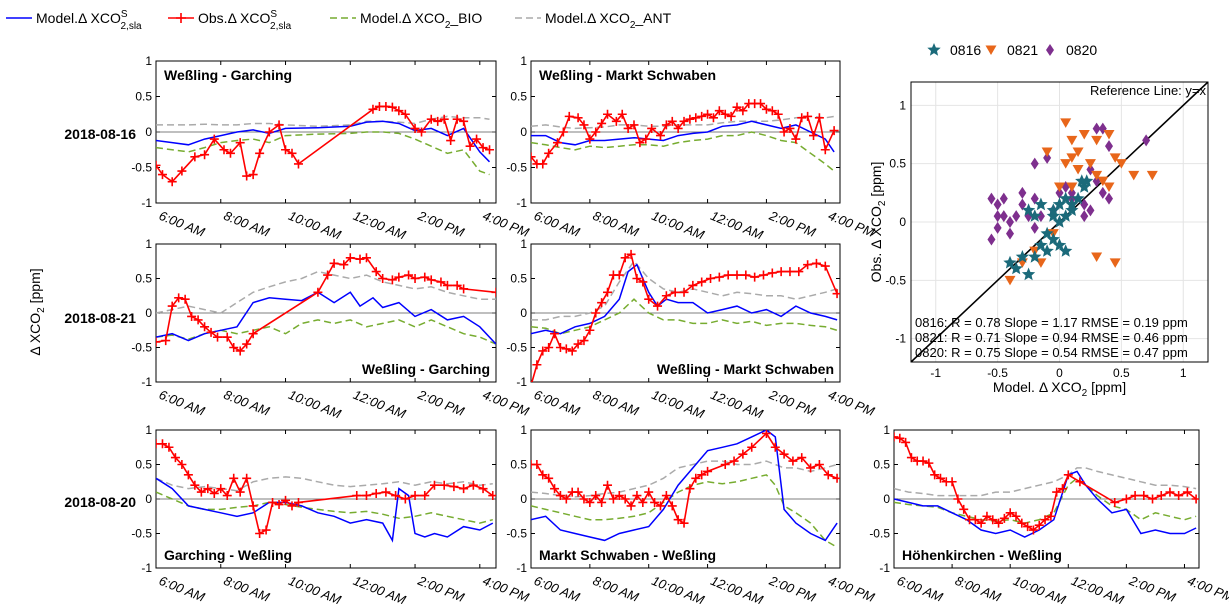 The height and width of the screenshot is (615, 1229). I want to click on legend-label: Model.Δ XCO2_BIO, so click(421, 20).